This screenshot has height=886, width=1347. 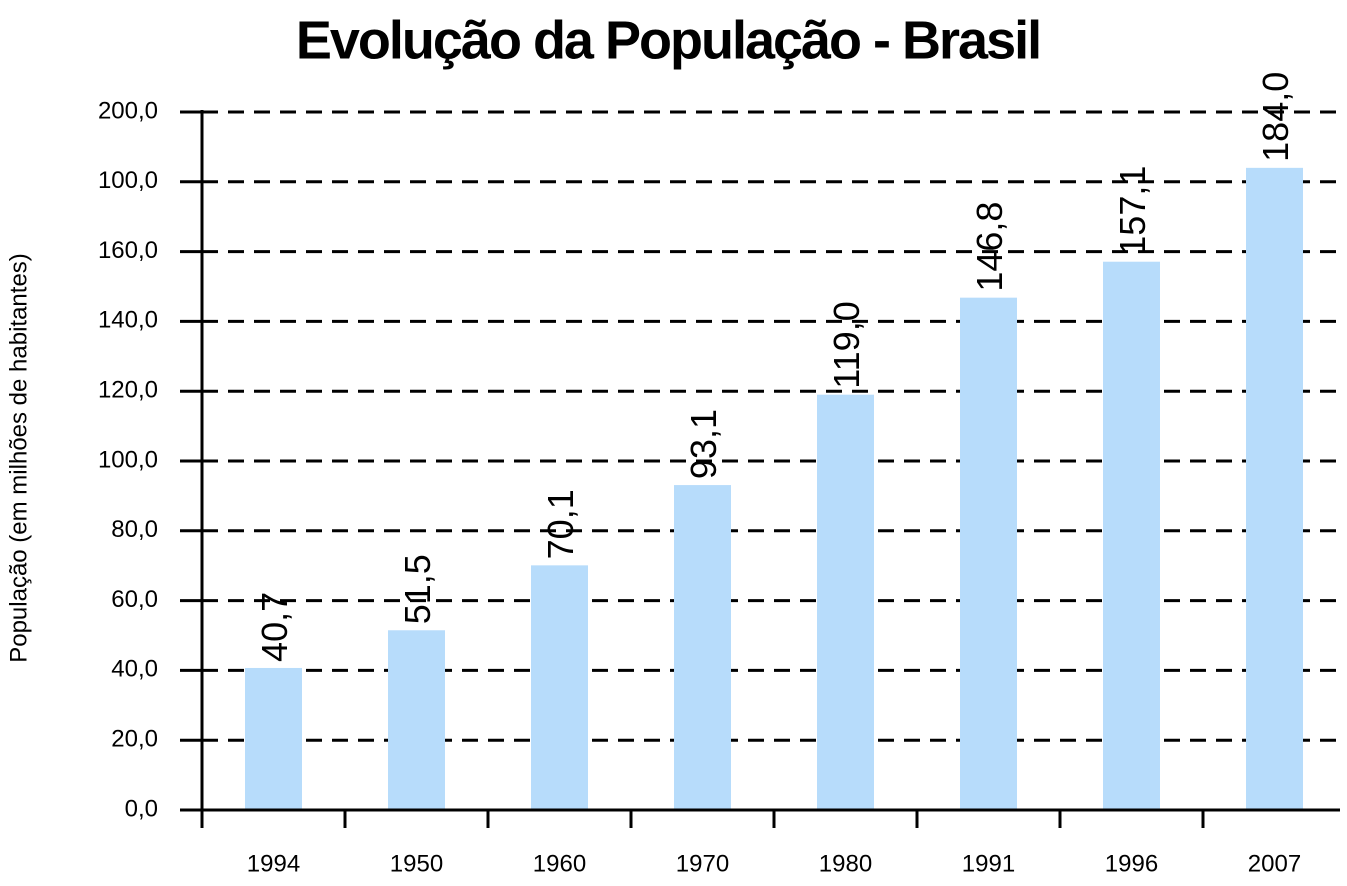 I want to click on x-tick-label: 1960, so click(x=559, y=863).